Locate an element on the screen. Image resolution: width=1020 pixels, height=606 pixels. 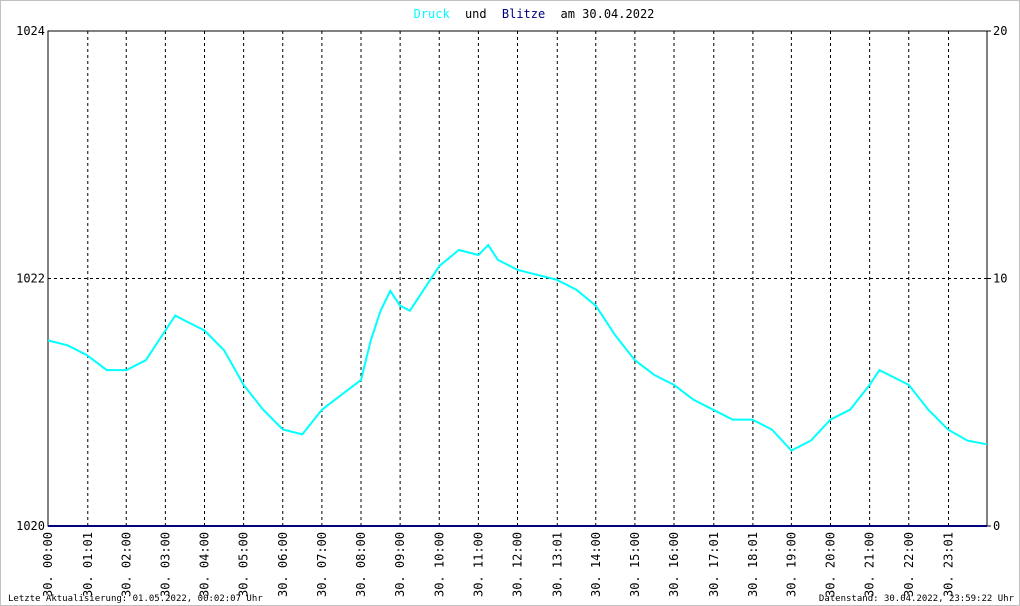
x-tick-label: 30. 13:01 is located at coordinates (557, 564).